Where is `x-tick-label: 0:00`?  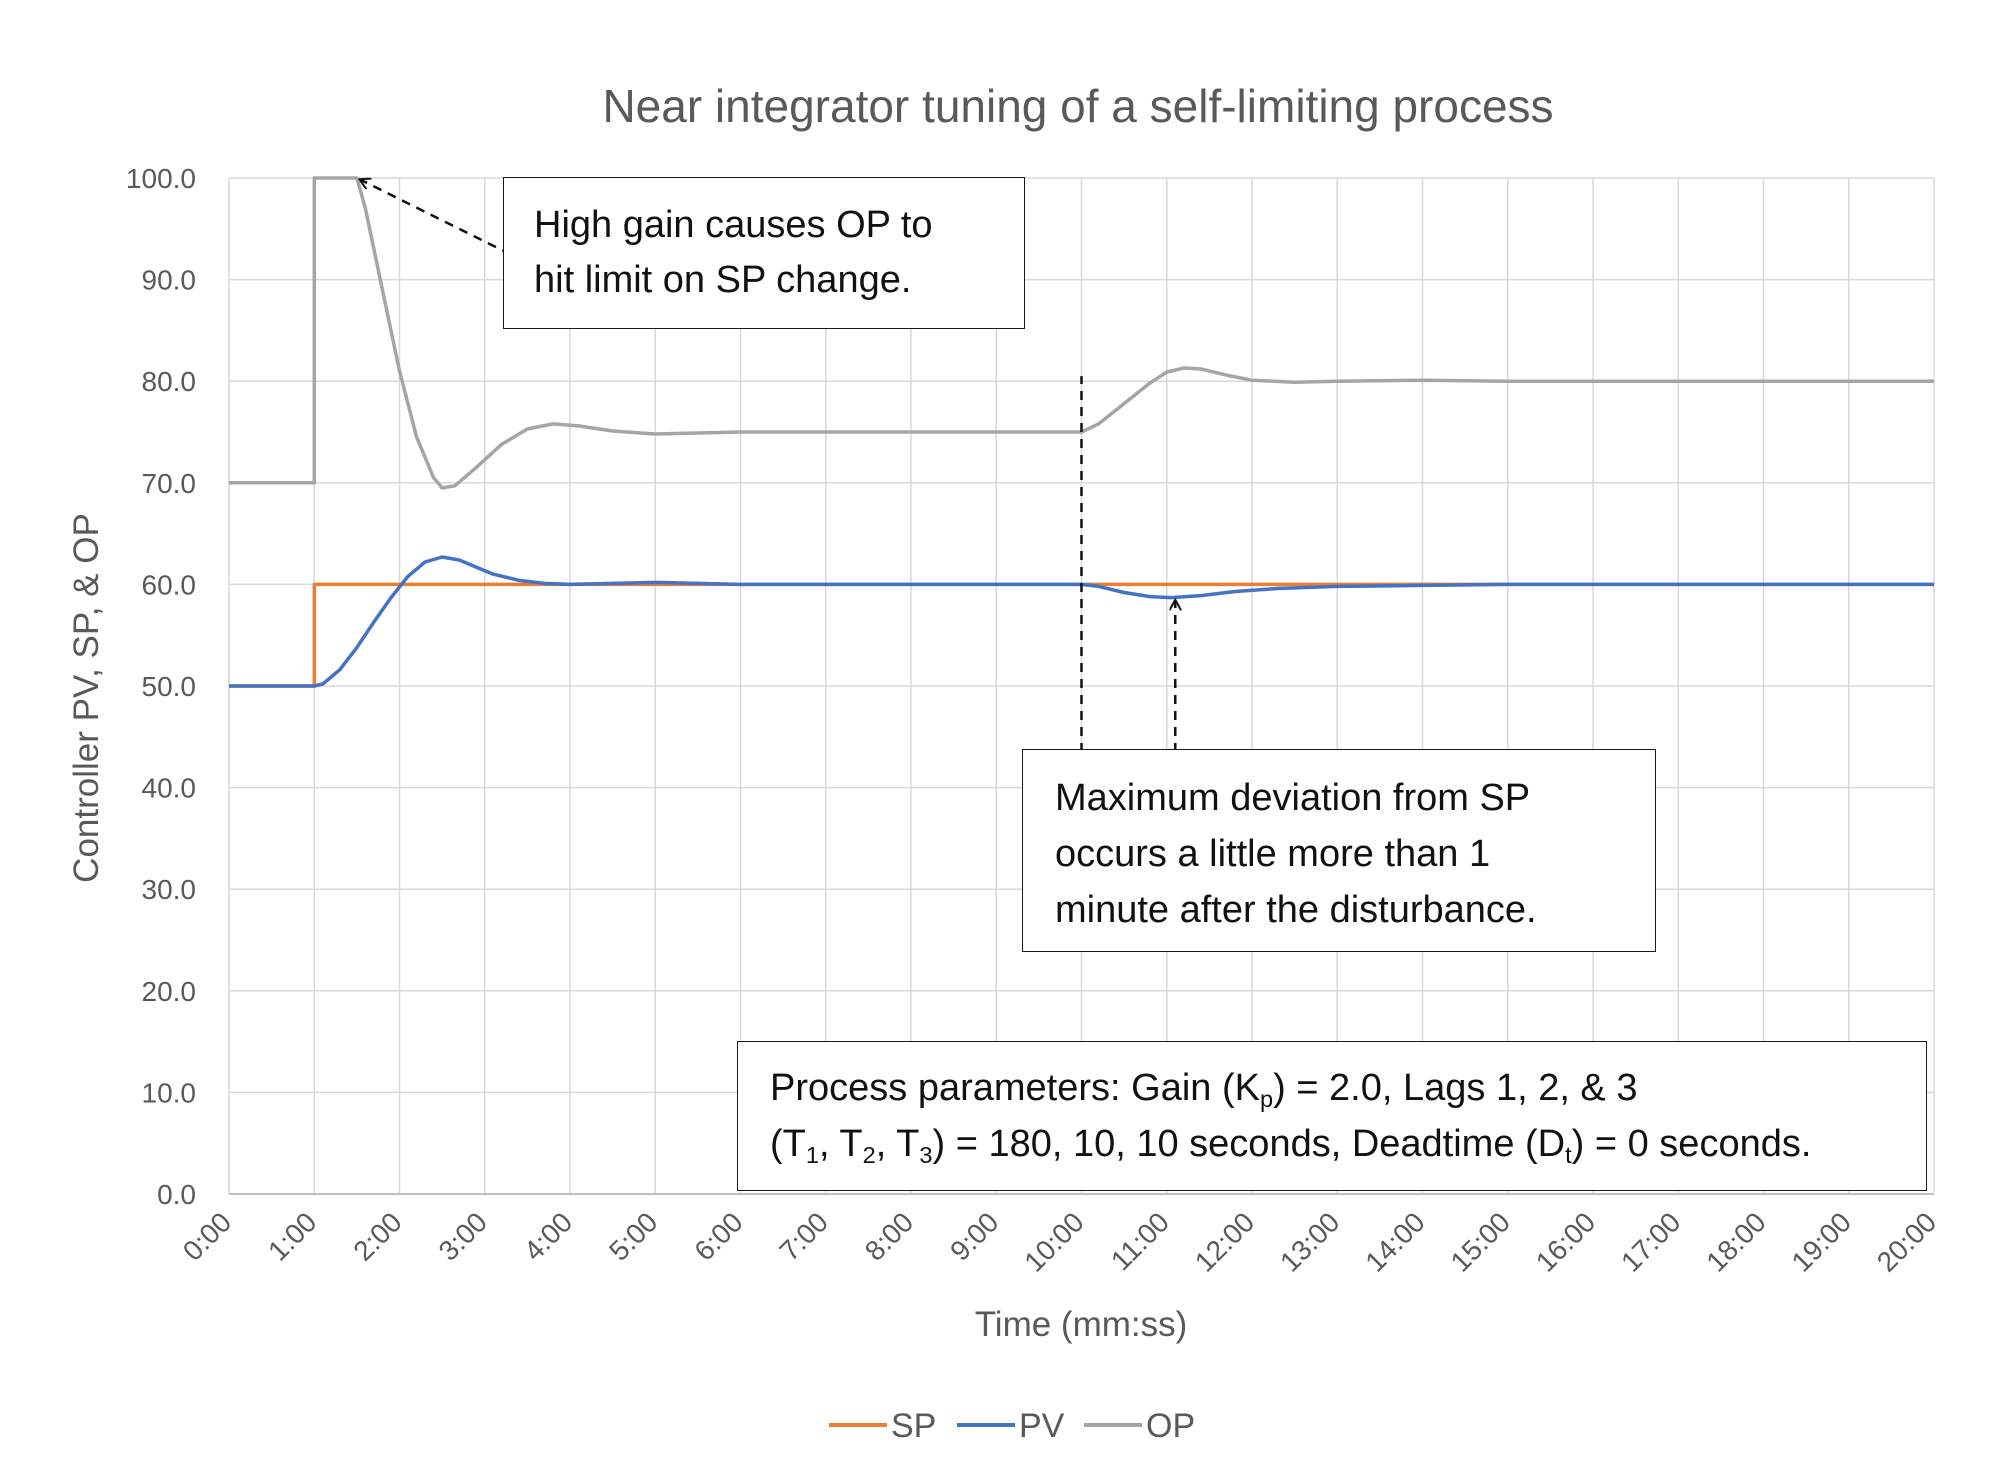
x-tick-label: 0:00 is located at coordinates (207, 1236).